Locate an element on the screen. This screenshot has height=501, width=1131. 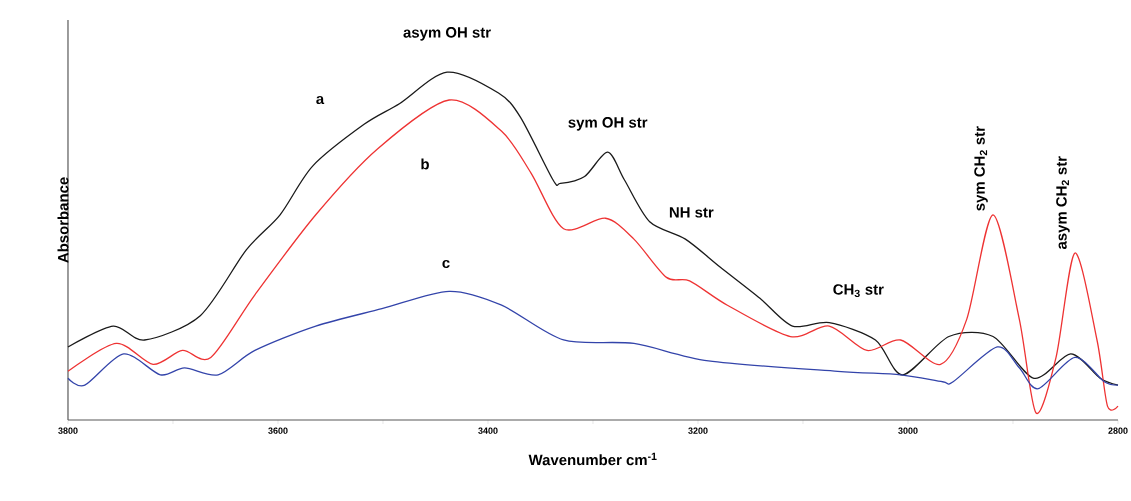
x-tick-label: 3600 is located at coordinates (278, 430).